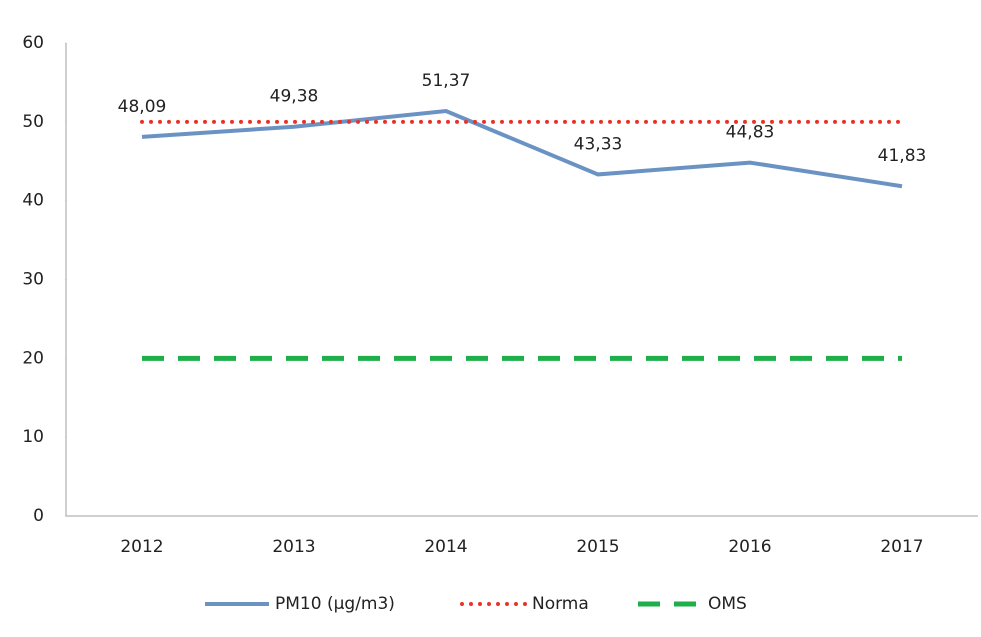 The width and height of the screenshot is (981, 637). What do you see at coordinates (727, 604) in the screenshot?
I see `legend-label: OMS` at bounding box center [727, 604].